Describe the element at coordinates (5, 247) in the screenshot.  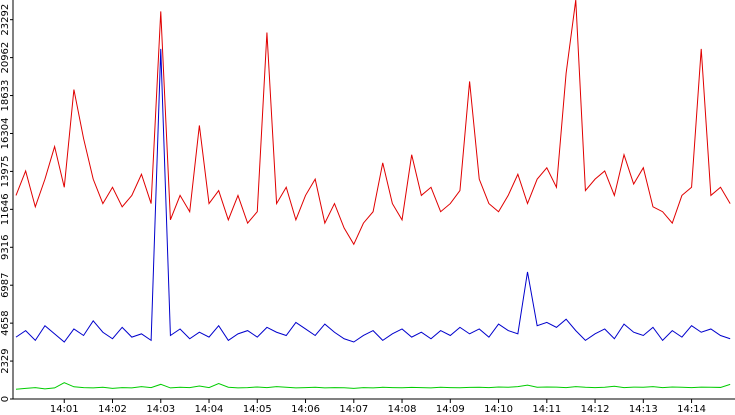
I see `y-tick-label: 9316` at that location.